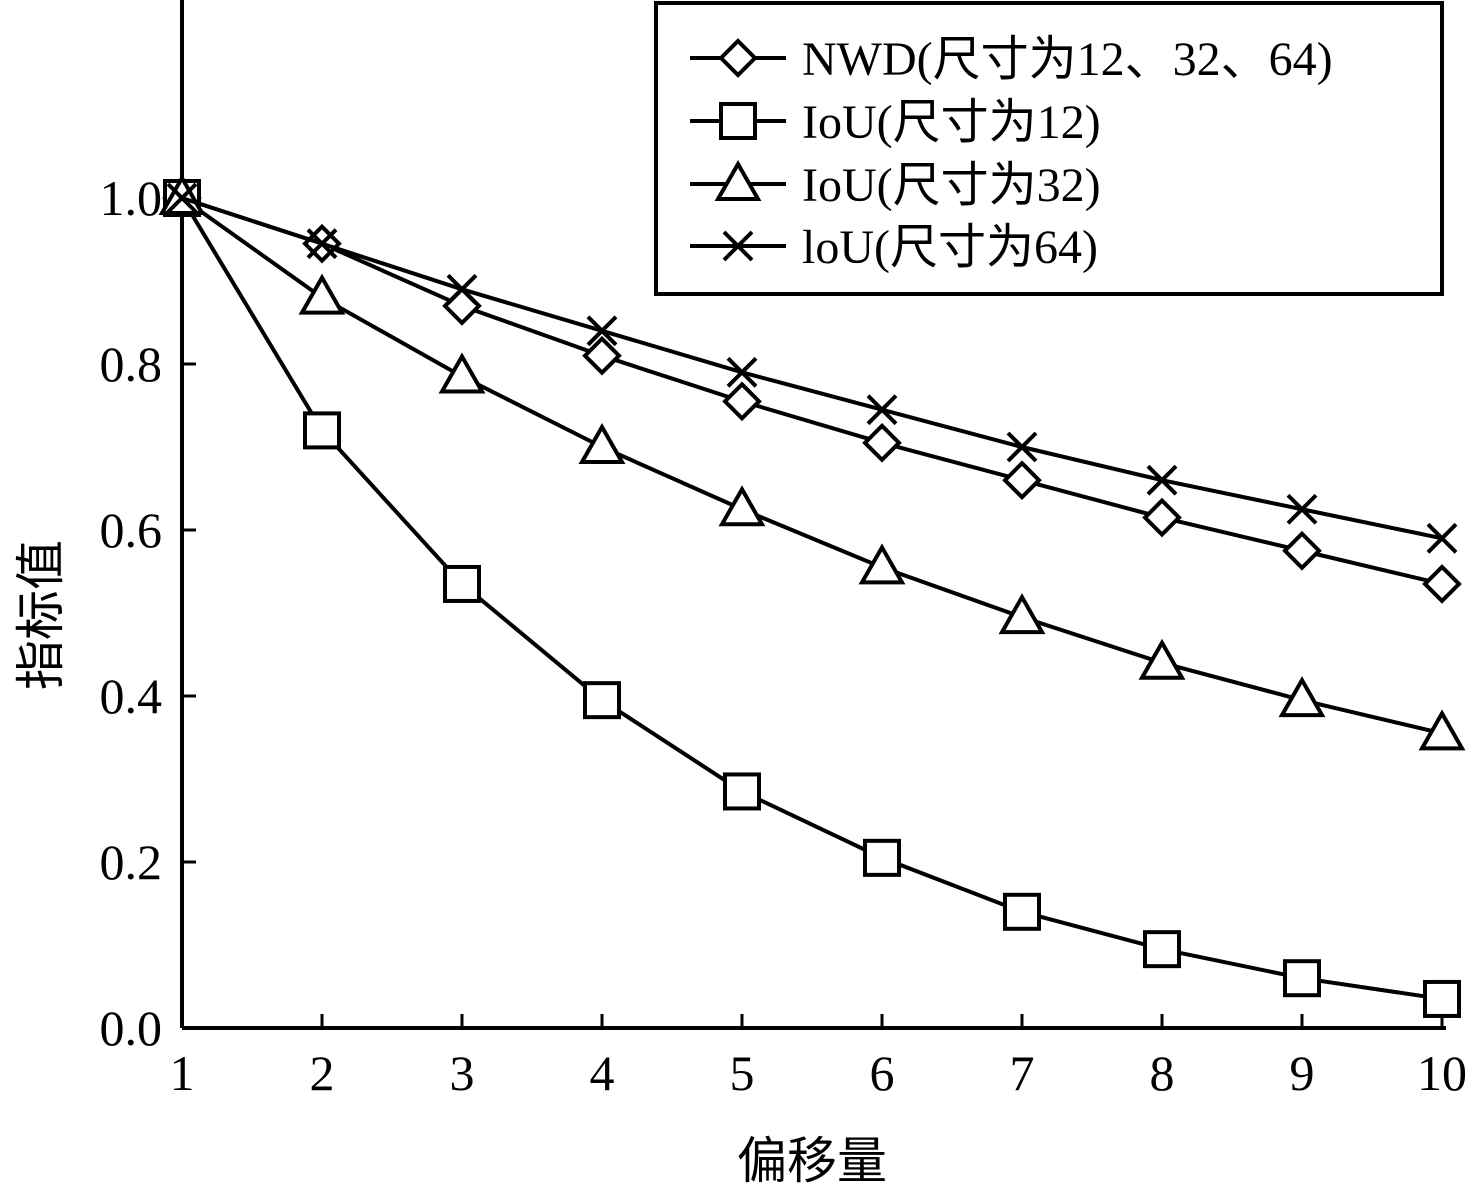 This screenshot has width=1476, height=1192. Describe the element at coordinates (602, 1073) in the screenshot. I see `x-tick-label: 4` at that location.